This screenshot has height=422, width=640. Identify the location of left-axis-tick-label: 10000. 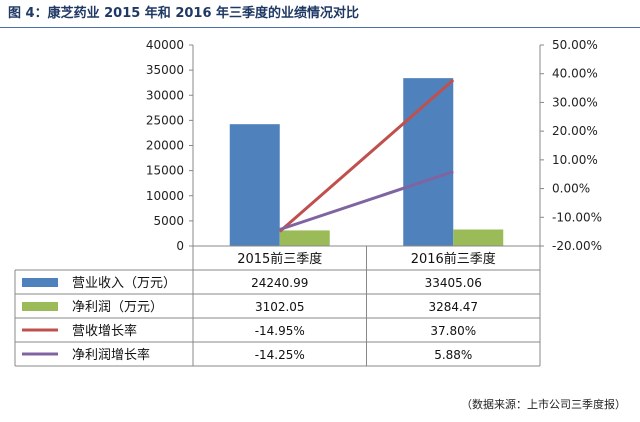
(165, 196).